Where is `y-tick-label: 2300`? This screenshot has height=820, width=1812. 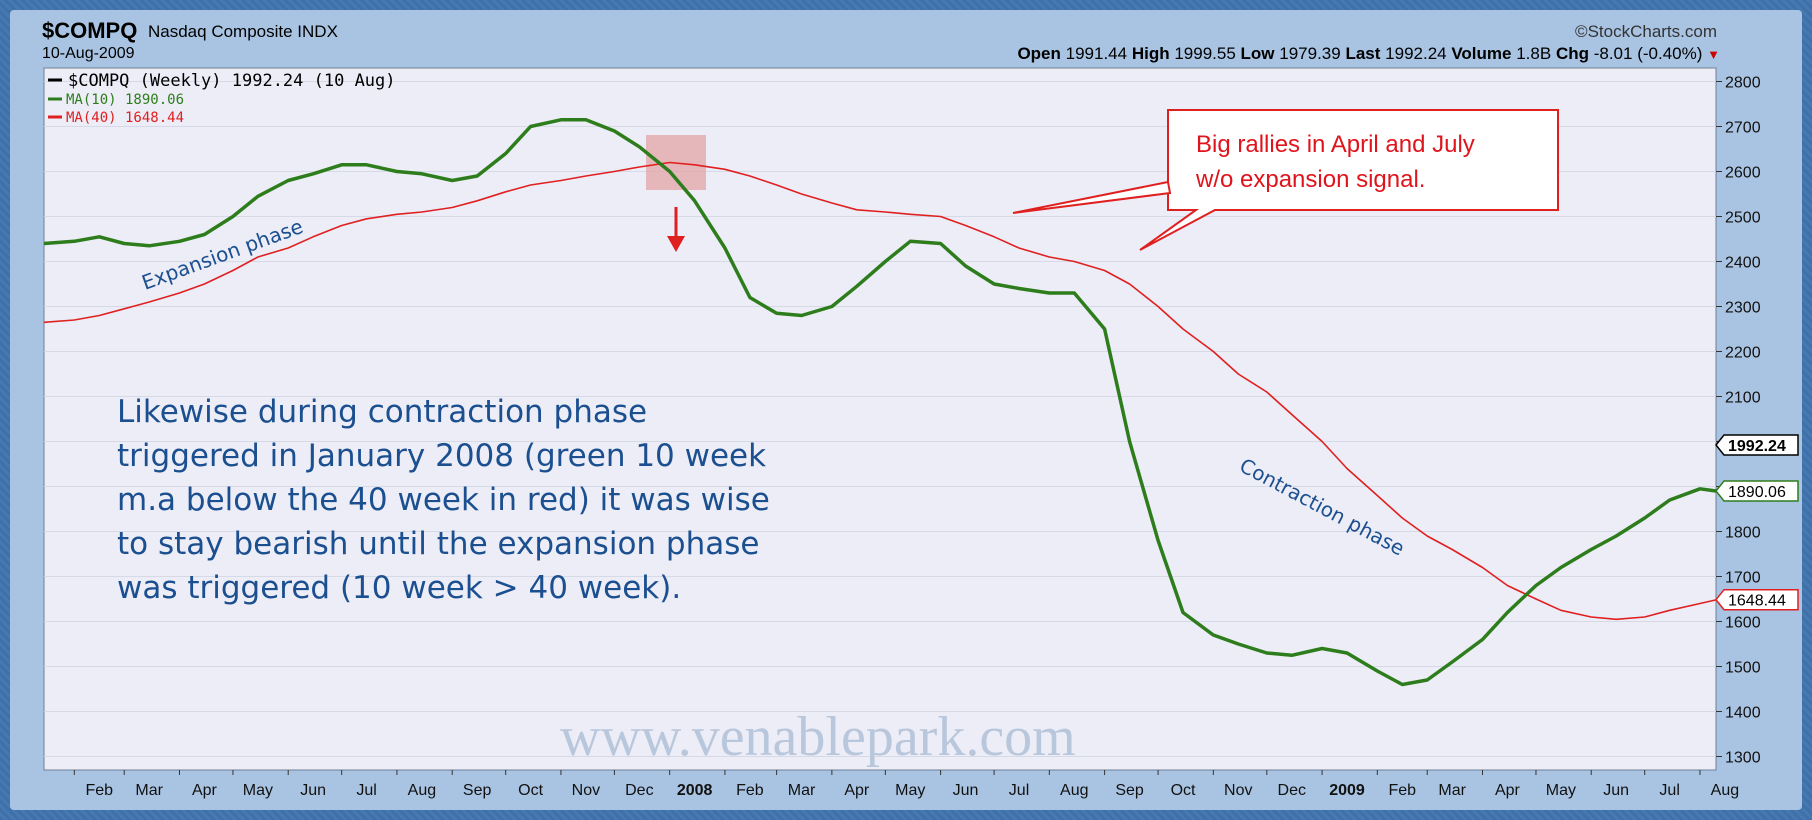
y-tick-label: 2300 is located at coordinates (1743, 308).